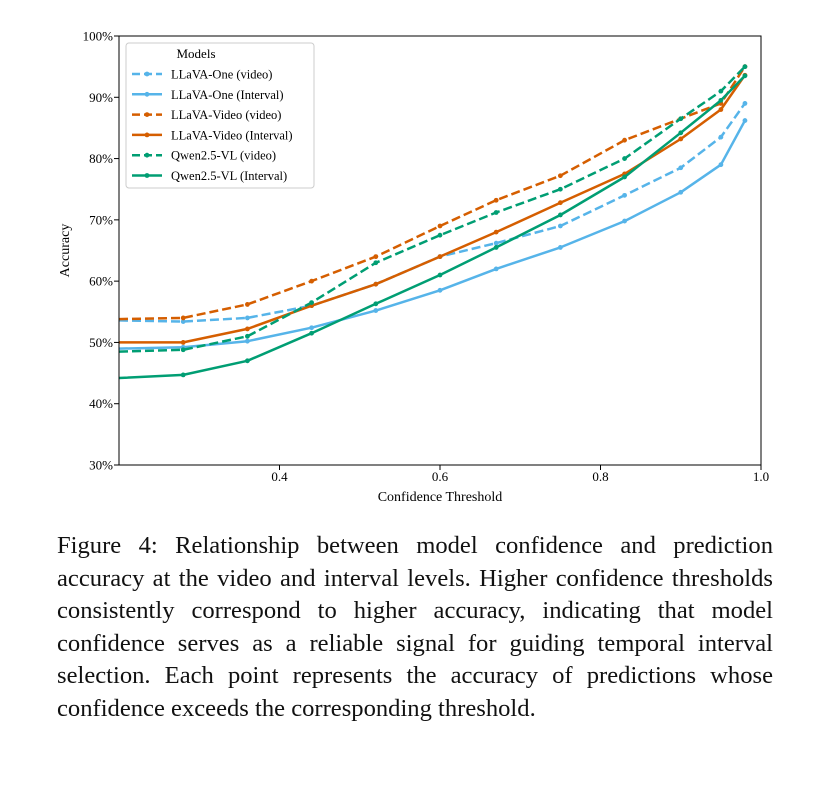 The image size is (832, 792). What do you see at coordinates (101, 465) in the screenshot?
I see `y-tick-label: 30%` at bounding box center [101, 465].